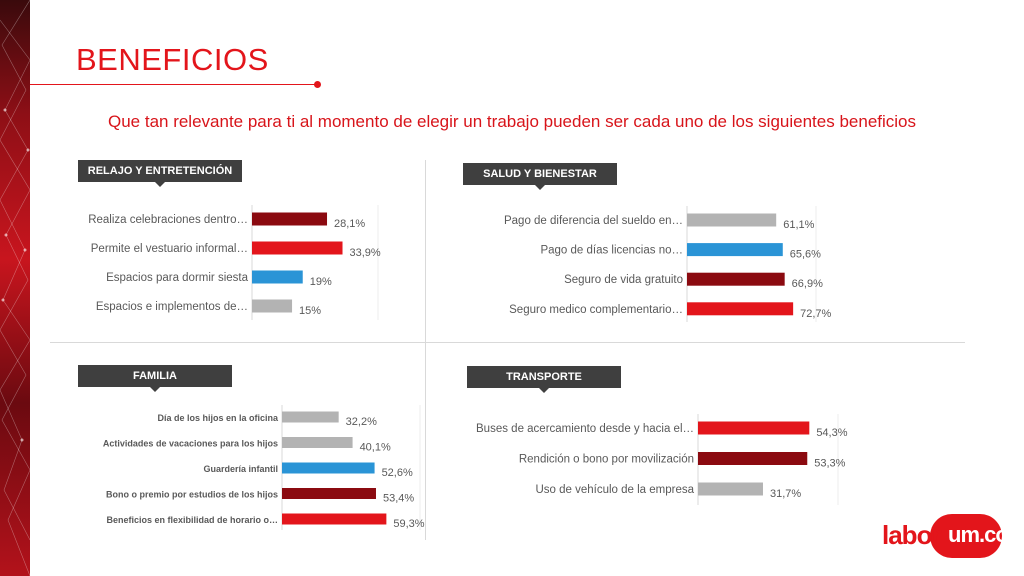 The height and width of the screenshot is (576, 1024). What do you see at coordinates (317, 84) in the screenshot?
I see `title-underline-dot` at bounding box center [317, 84].